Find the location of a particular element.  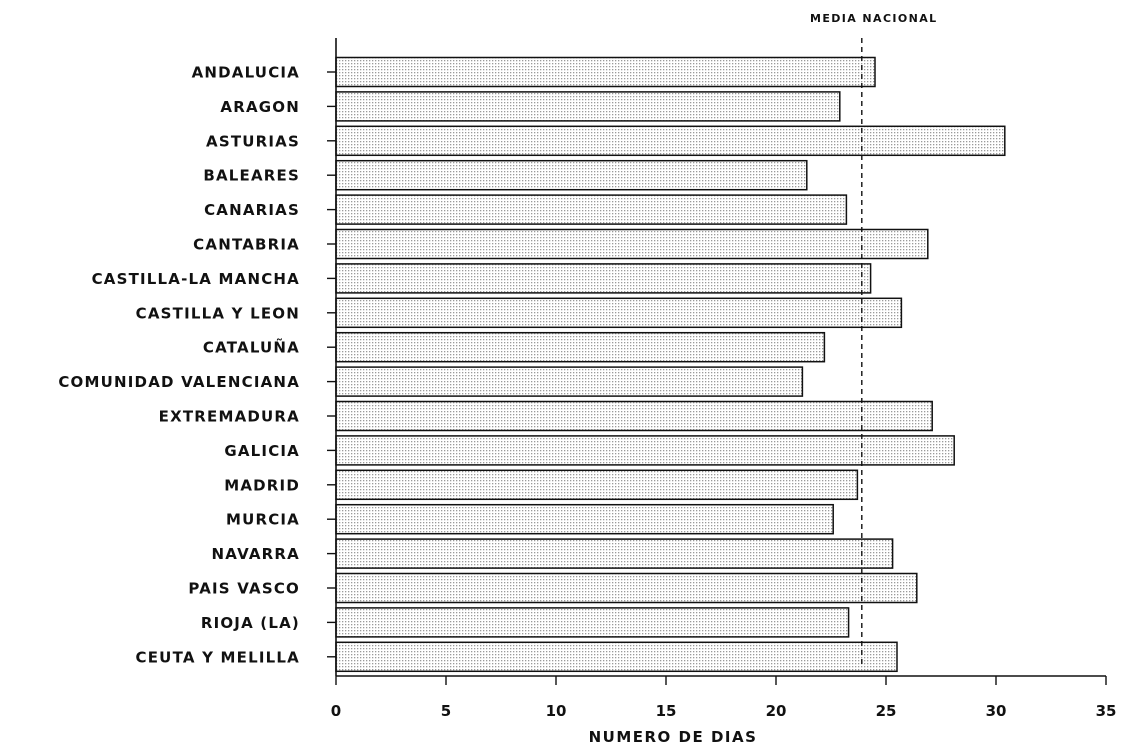

category-label: CANARIAS is located at coordinates (252, 210).